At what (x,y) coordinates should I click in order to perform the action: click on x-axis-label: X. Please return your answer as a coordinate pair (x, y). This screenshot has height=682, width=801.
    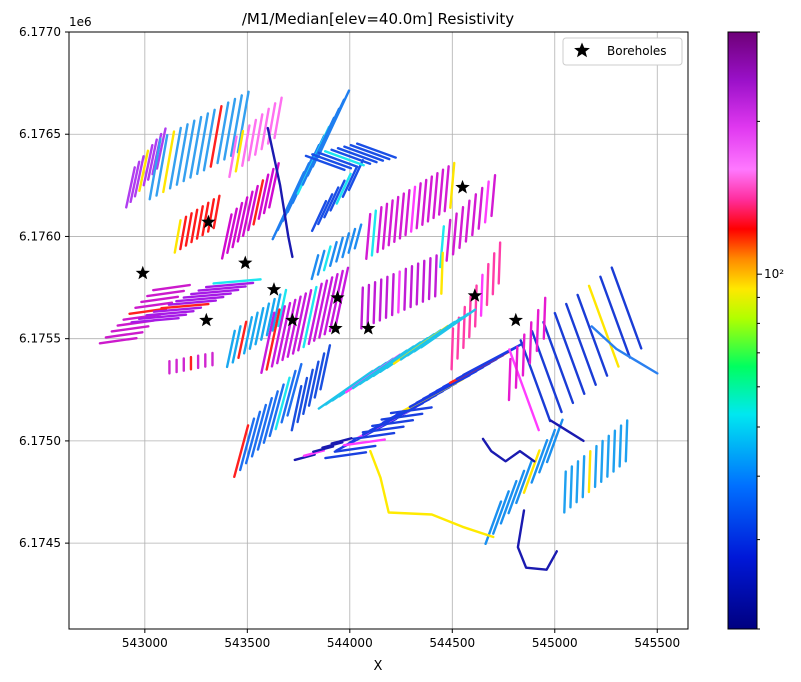
    Looking at the image, I should click on (378, 666).